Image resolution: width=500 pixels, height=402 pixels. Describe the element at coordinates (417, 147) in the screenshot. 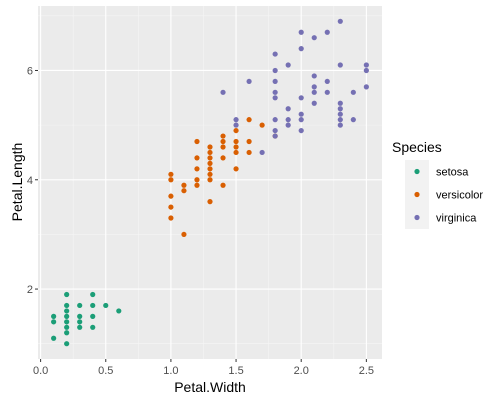

I see `legend-title: Species` at that location.